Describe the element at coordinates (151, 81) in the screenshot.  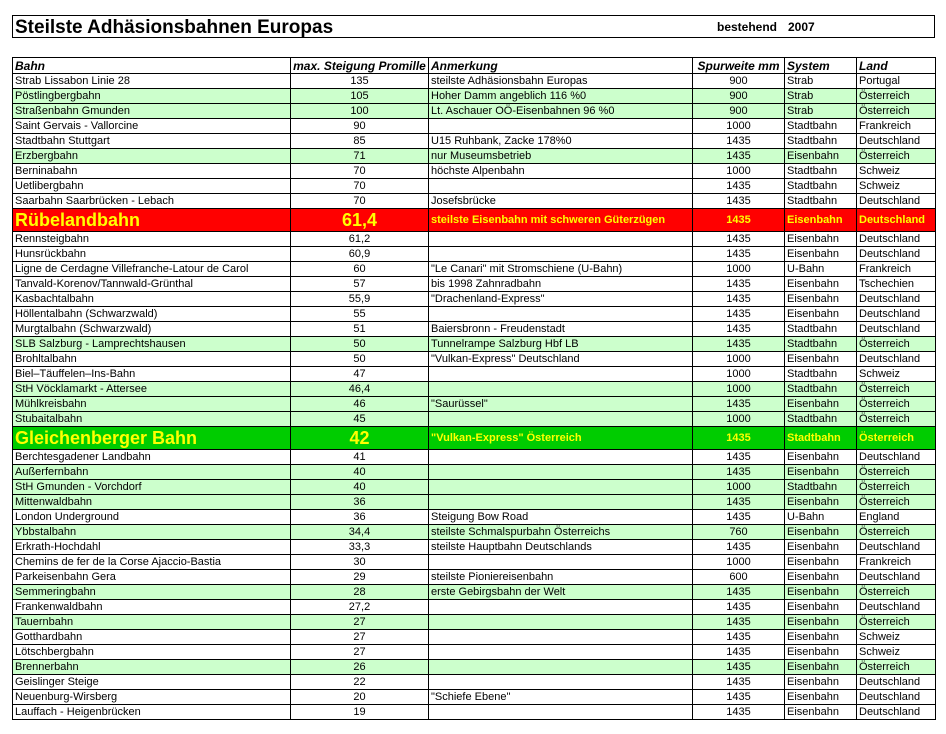
I see `table-cell: Strab Lissabon Linie 28` at that location.